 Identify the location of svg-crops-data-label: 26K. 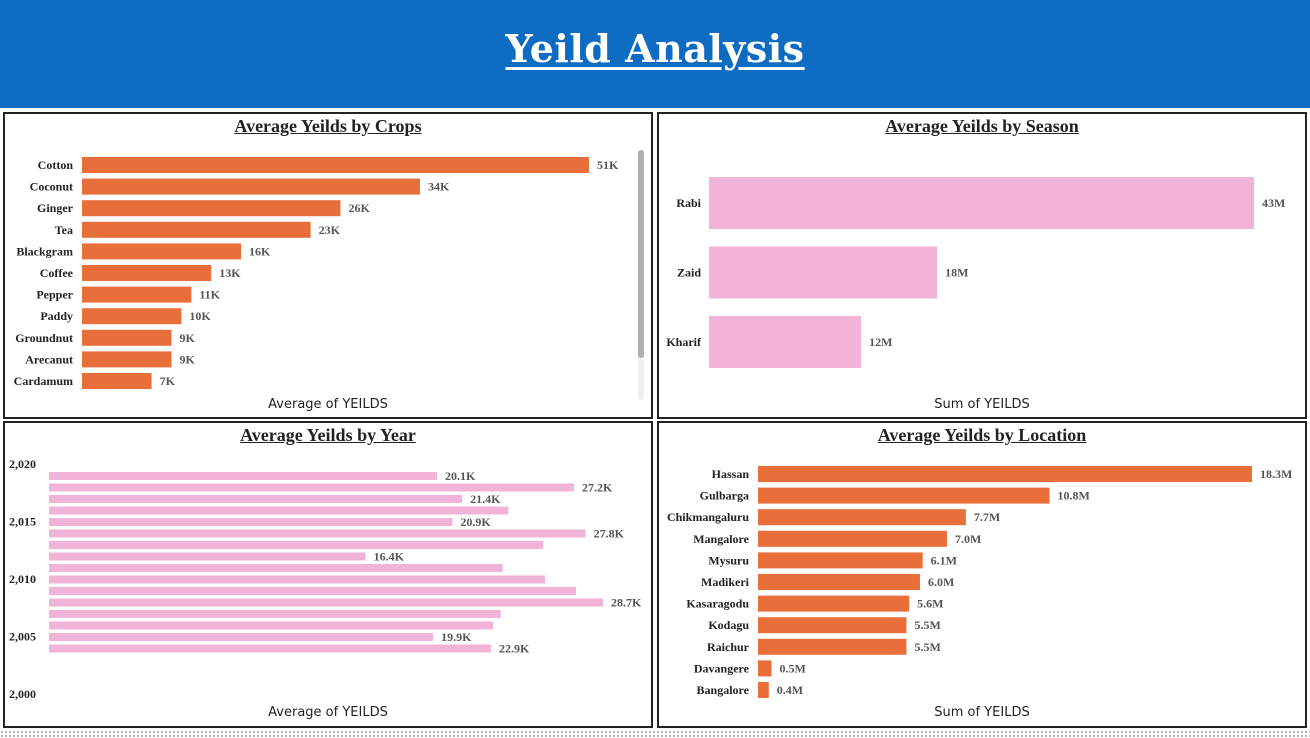
(359, 208).